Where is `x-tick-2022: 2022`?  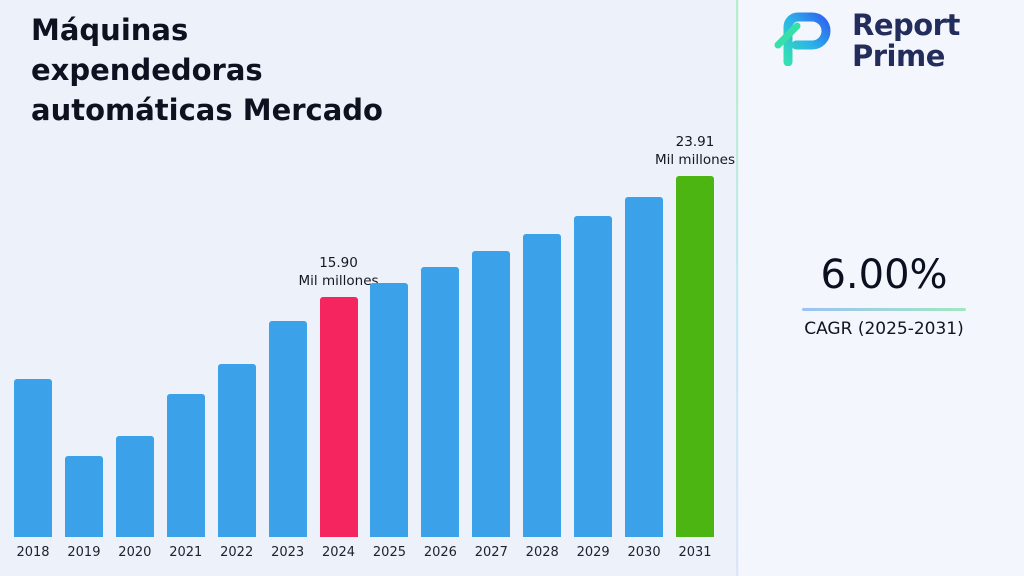 x-tick-2022: 2022 is located at coordinates (237, 552).